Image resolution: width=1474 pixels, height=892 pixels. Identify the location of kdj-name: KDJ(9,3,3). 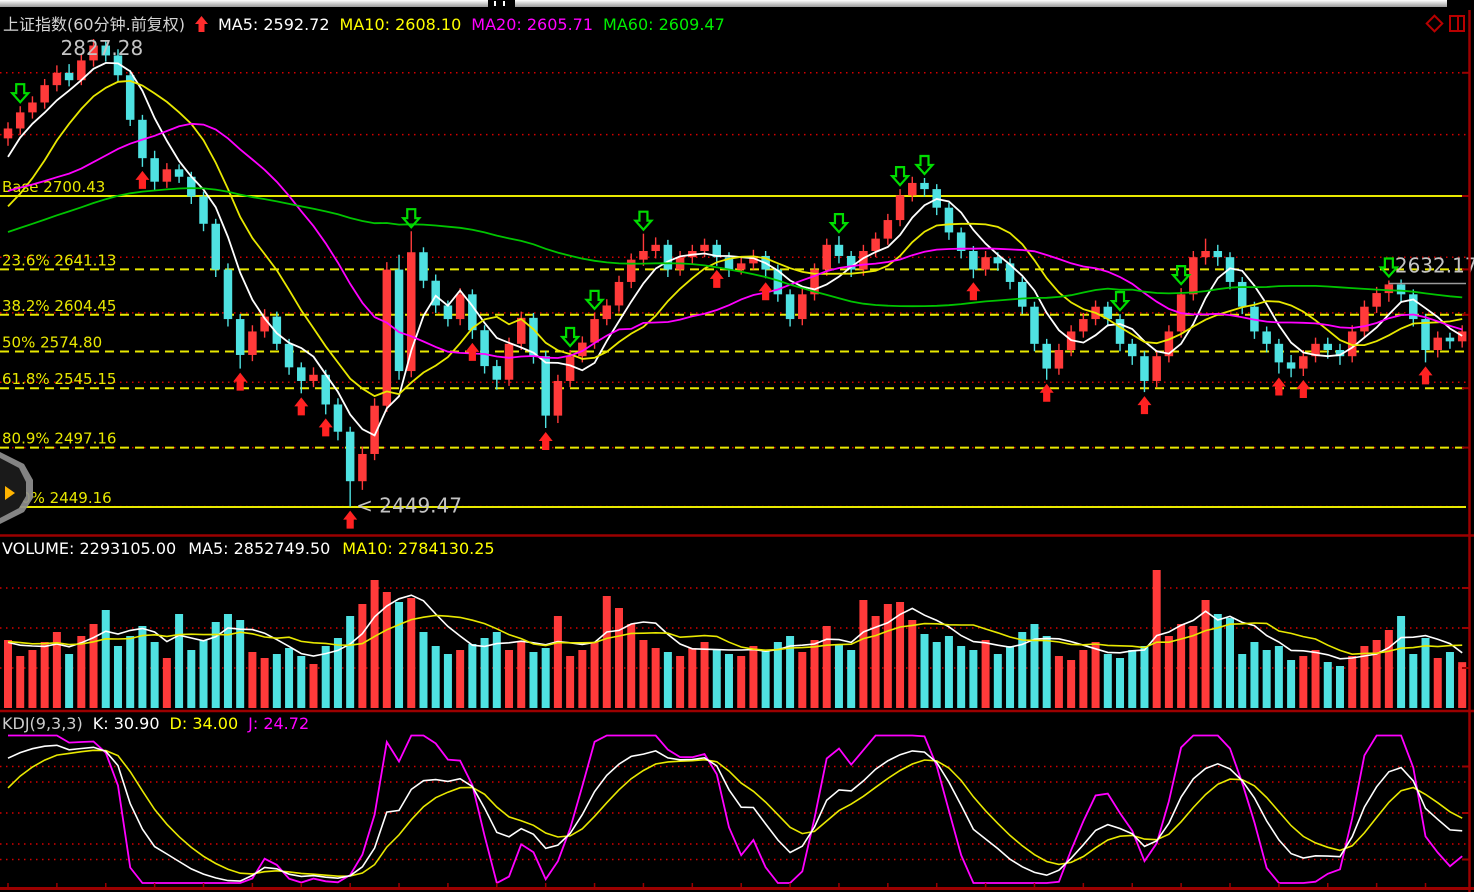
(42, 723).